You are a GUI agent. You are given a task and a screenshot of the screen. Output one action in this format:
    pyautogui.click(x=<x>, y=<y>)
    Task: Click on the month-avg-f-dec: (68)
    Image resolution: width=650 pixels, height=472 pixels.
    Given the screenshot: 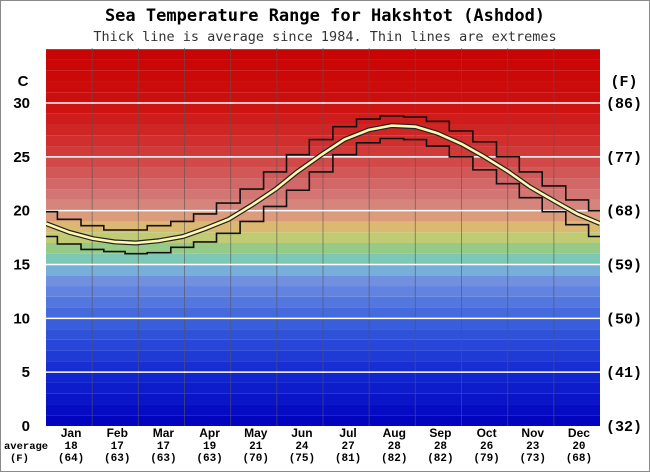 What is the action you would take?
    pyautogui.click(x=579, y=459)
    